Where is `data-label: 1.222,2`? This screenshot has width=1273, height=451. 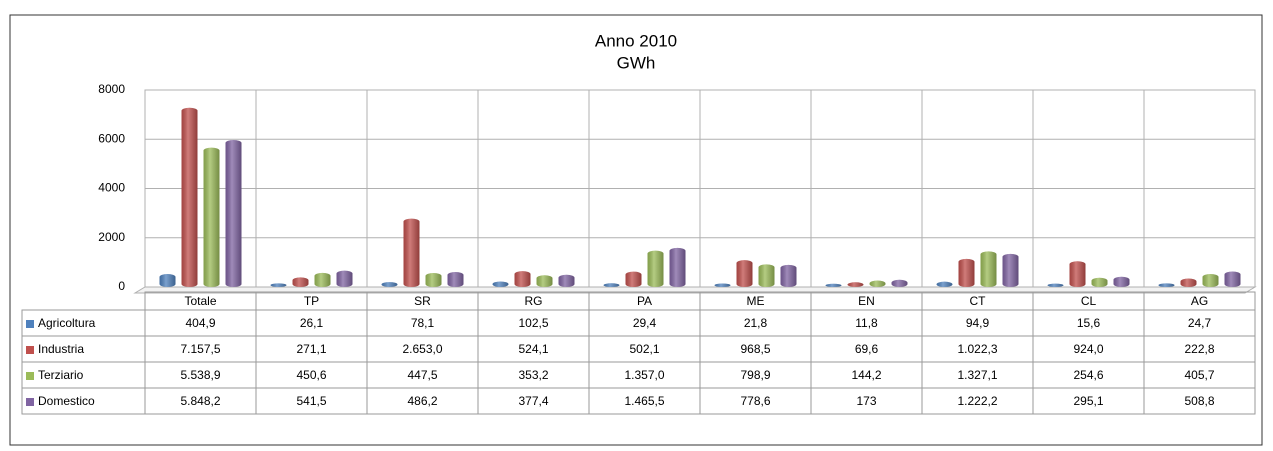
data-label: 1.222,2 is located at coordinates (977, 401).